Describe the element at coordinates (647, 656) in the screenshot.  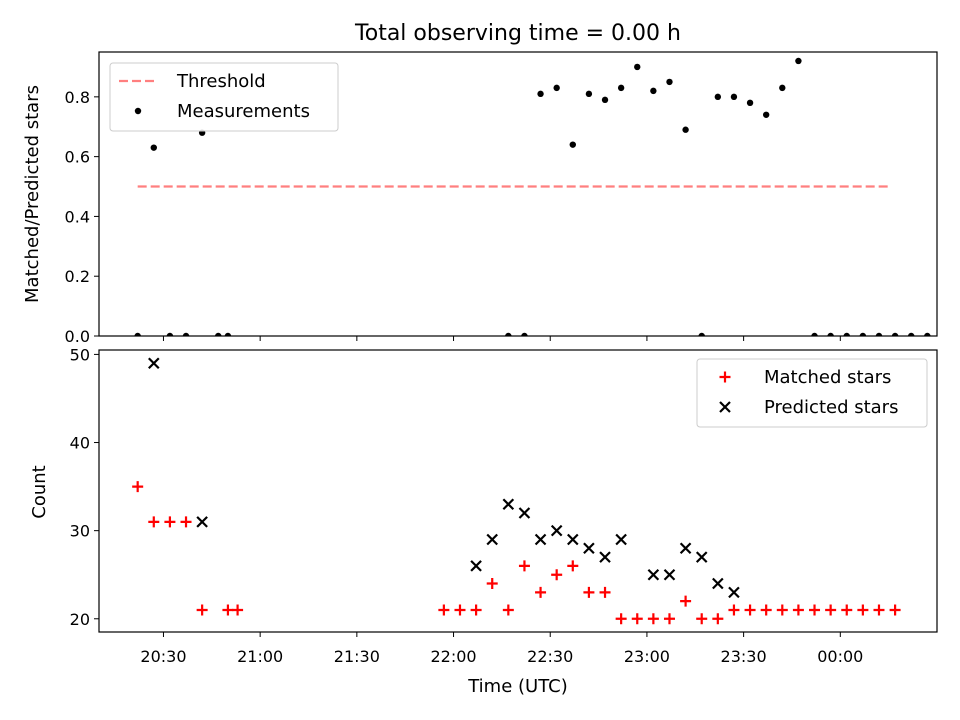
I see `x-tick-label: 23:00` at that location.